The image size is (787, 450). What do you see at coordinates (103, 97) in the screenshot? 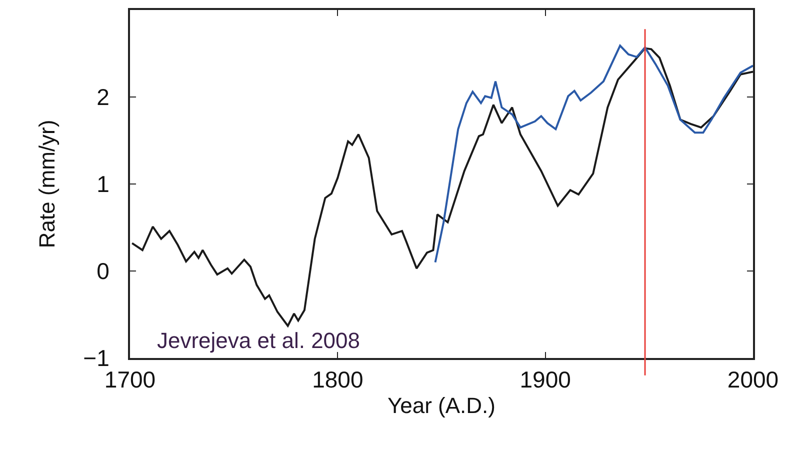
I see `y-tick-label: 2` at bounding box center [103, 97].